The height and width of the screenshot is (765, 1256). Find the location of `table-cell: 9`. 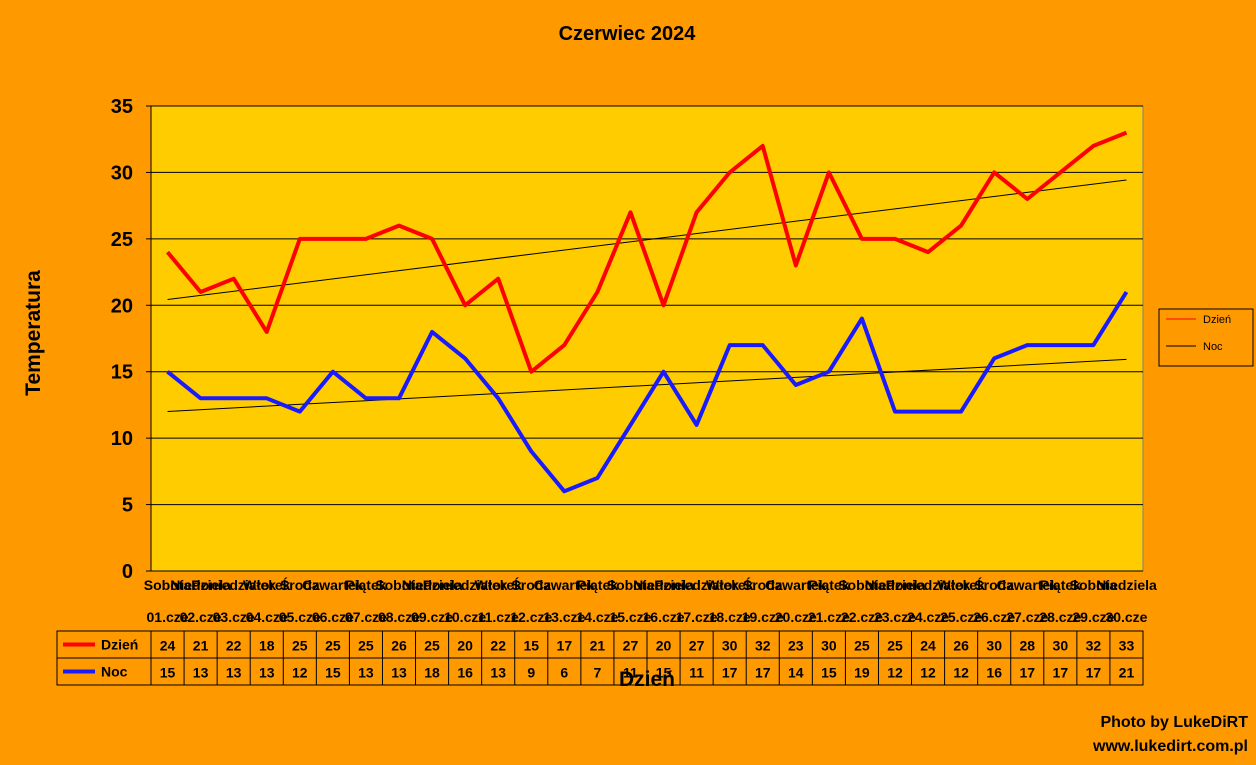

table-cell: 9 is located at coordinates (531, 673).